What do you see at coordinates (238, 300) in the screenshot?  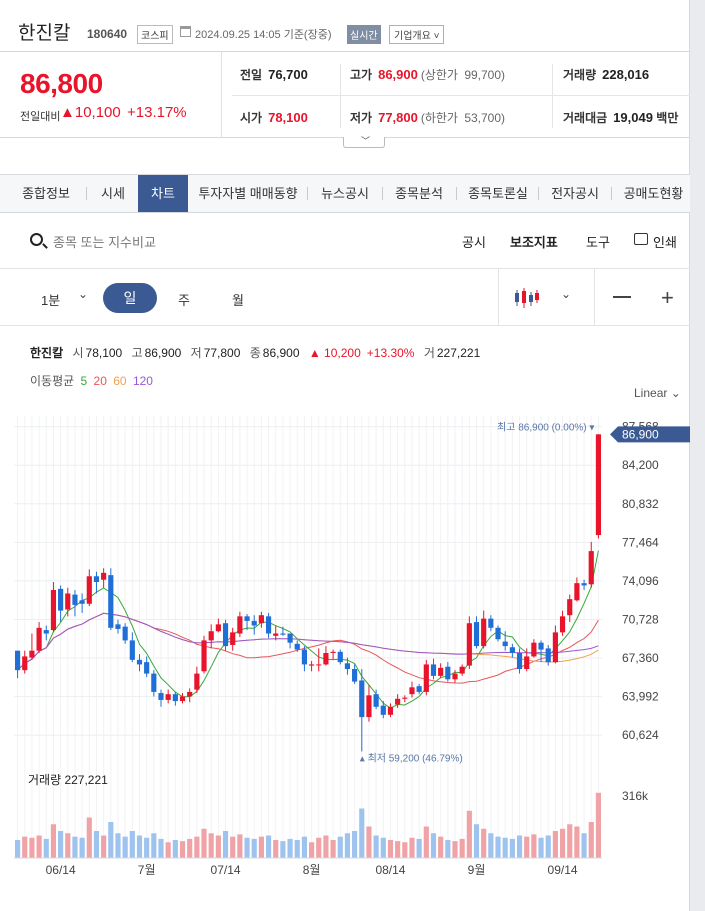 I see `period-month-button: 월` at bounding box center [238, 300].